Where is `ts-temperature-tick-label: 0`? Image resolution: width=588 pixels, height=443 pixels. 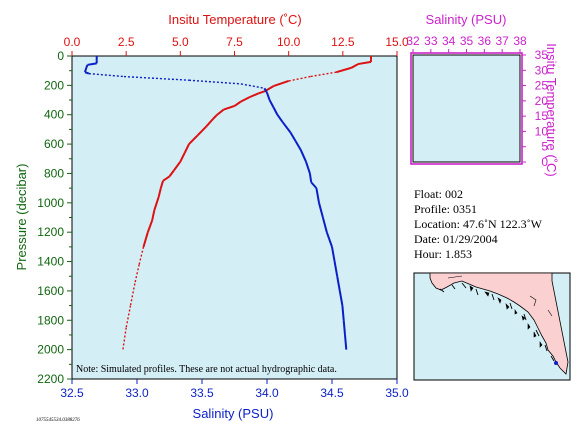 ts-temperature-tick-label: 0 is located at coordinates (544, 162).